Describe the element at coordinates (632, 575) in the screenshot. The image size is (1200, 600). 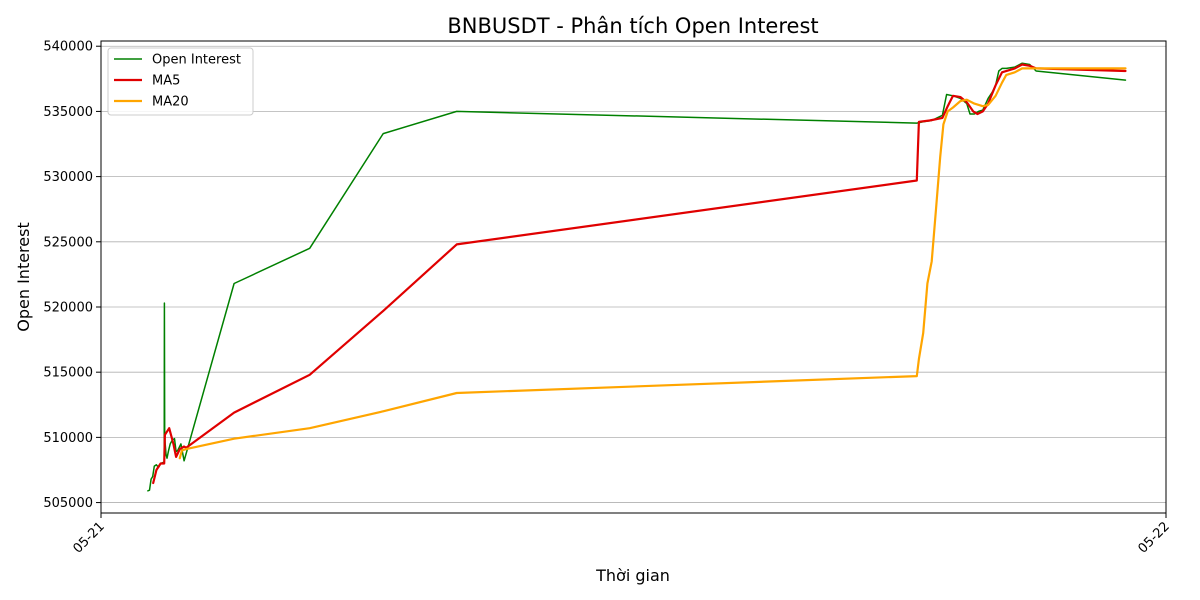
I see `x-axis-label: Thời gian` at that location.